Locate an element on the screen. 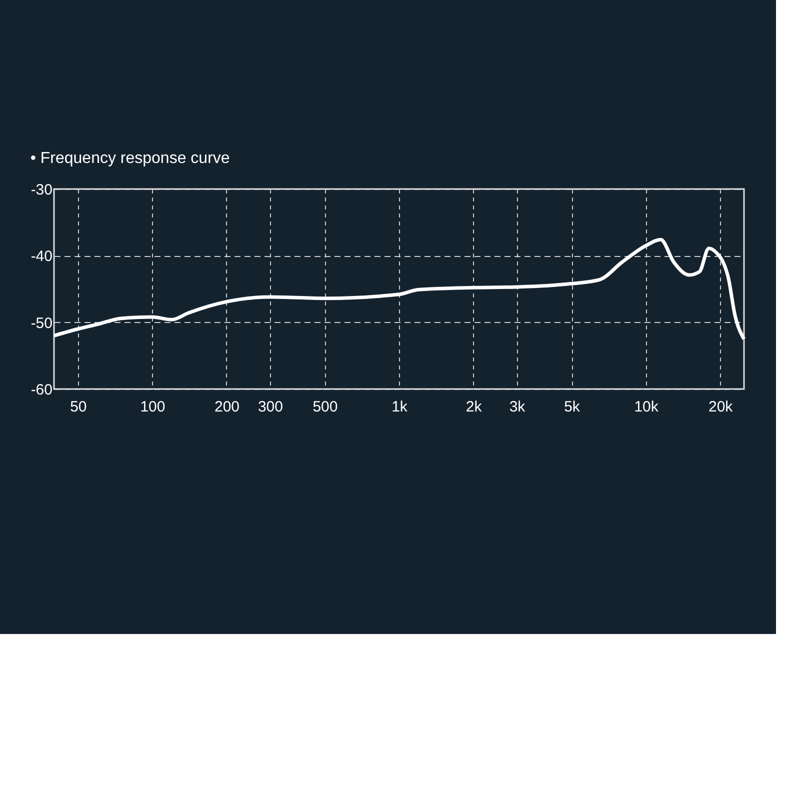 The height and width of the screenshot is (800, 800). chart-title: • Frequency response curve is located at coordinates (130, 158).